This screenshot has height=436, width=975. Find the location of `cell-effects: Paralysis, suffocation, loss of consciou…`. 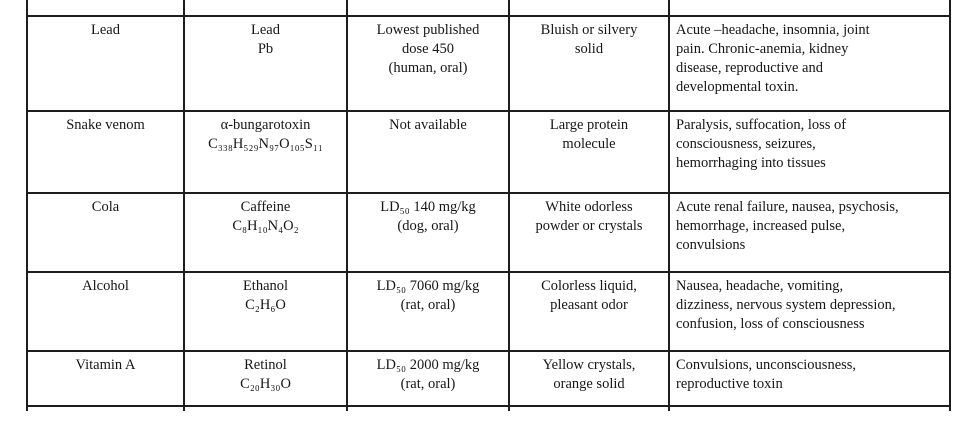

cell-effects: Paralysis, suffocation, loss of consciou… is located at coordinates (810, 153).